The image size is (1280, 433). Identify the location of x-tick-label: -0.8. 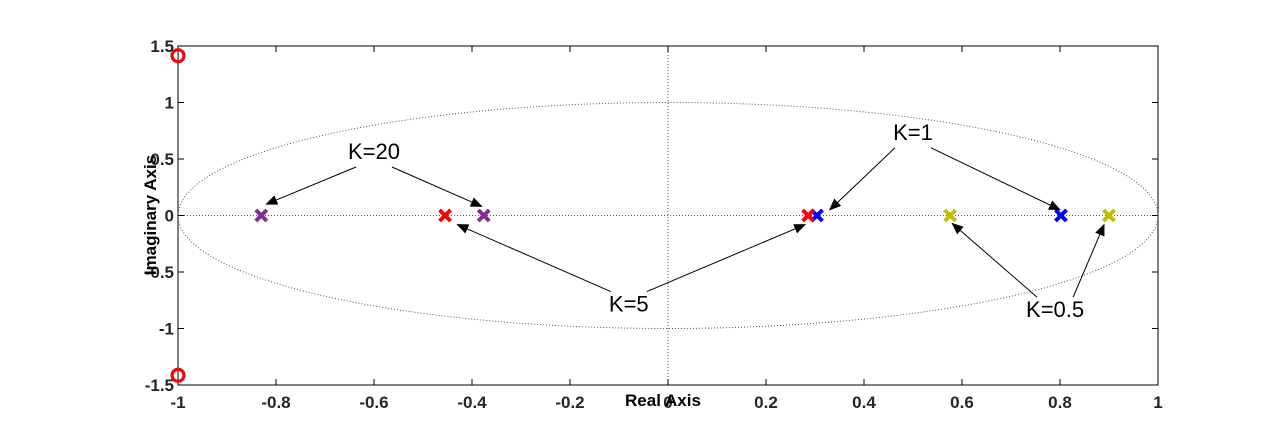
(275, 402).